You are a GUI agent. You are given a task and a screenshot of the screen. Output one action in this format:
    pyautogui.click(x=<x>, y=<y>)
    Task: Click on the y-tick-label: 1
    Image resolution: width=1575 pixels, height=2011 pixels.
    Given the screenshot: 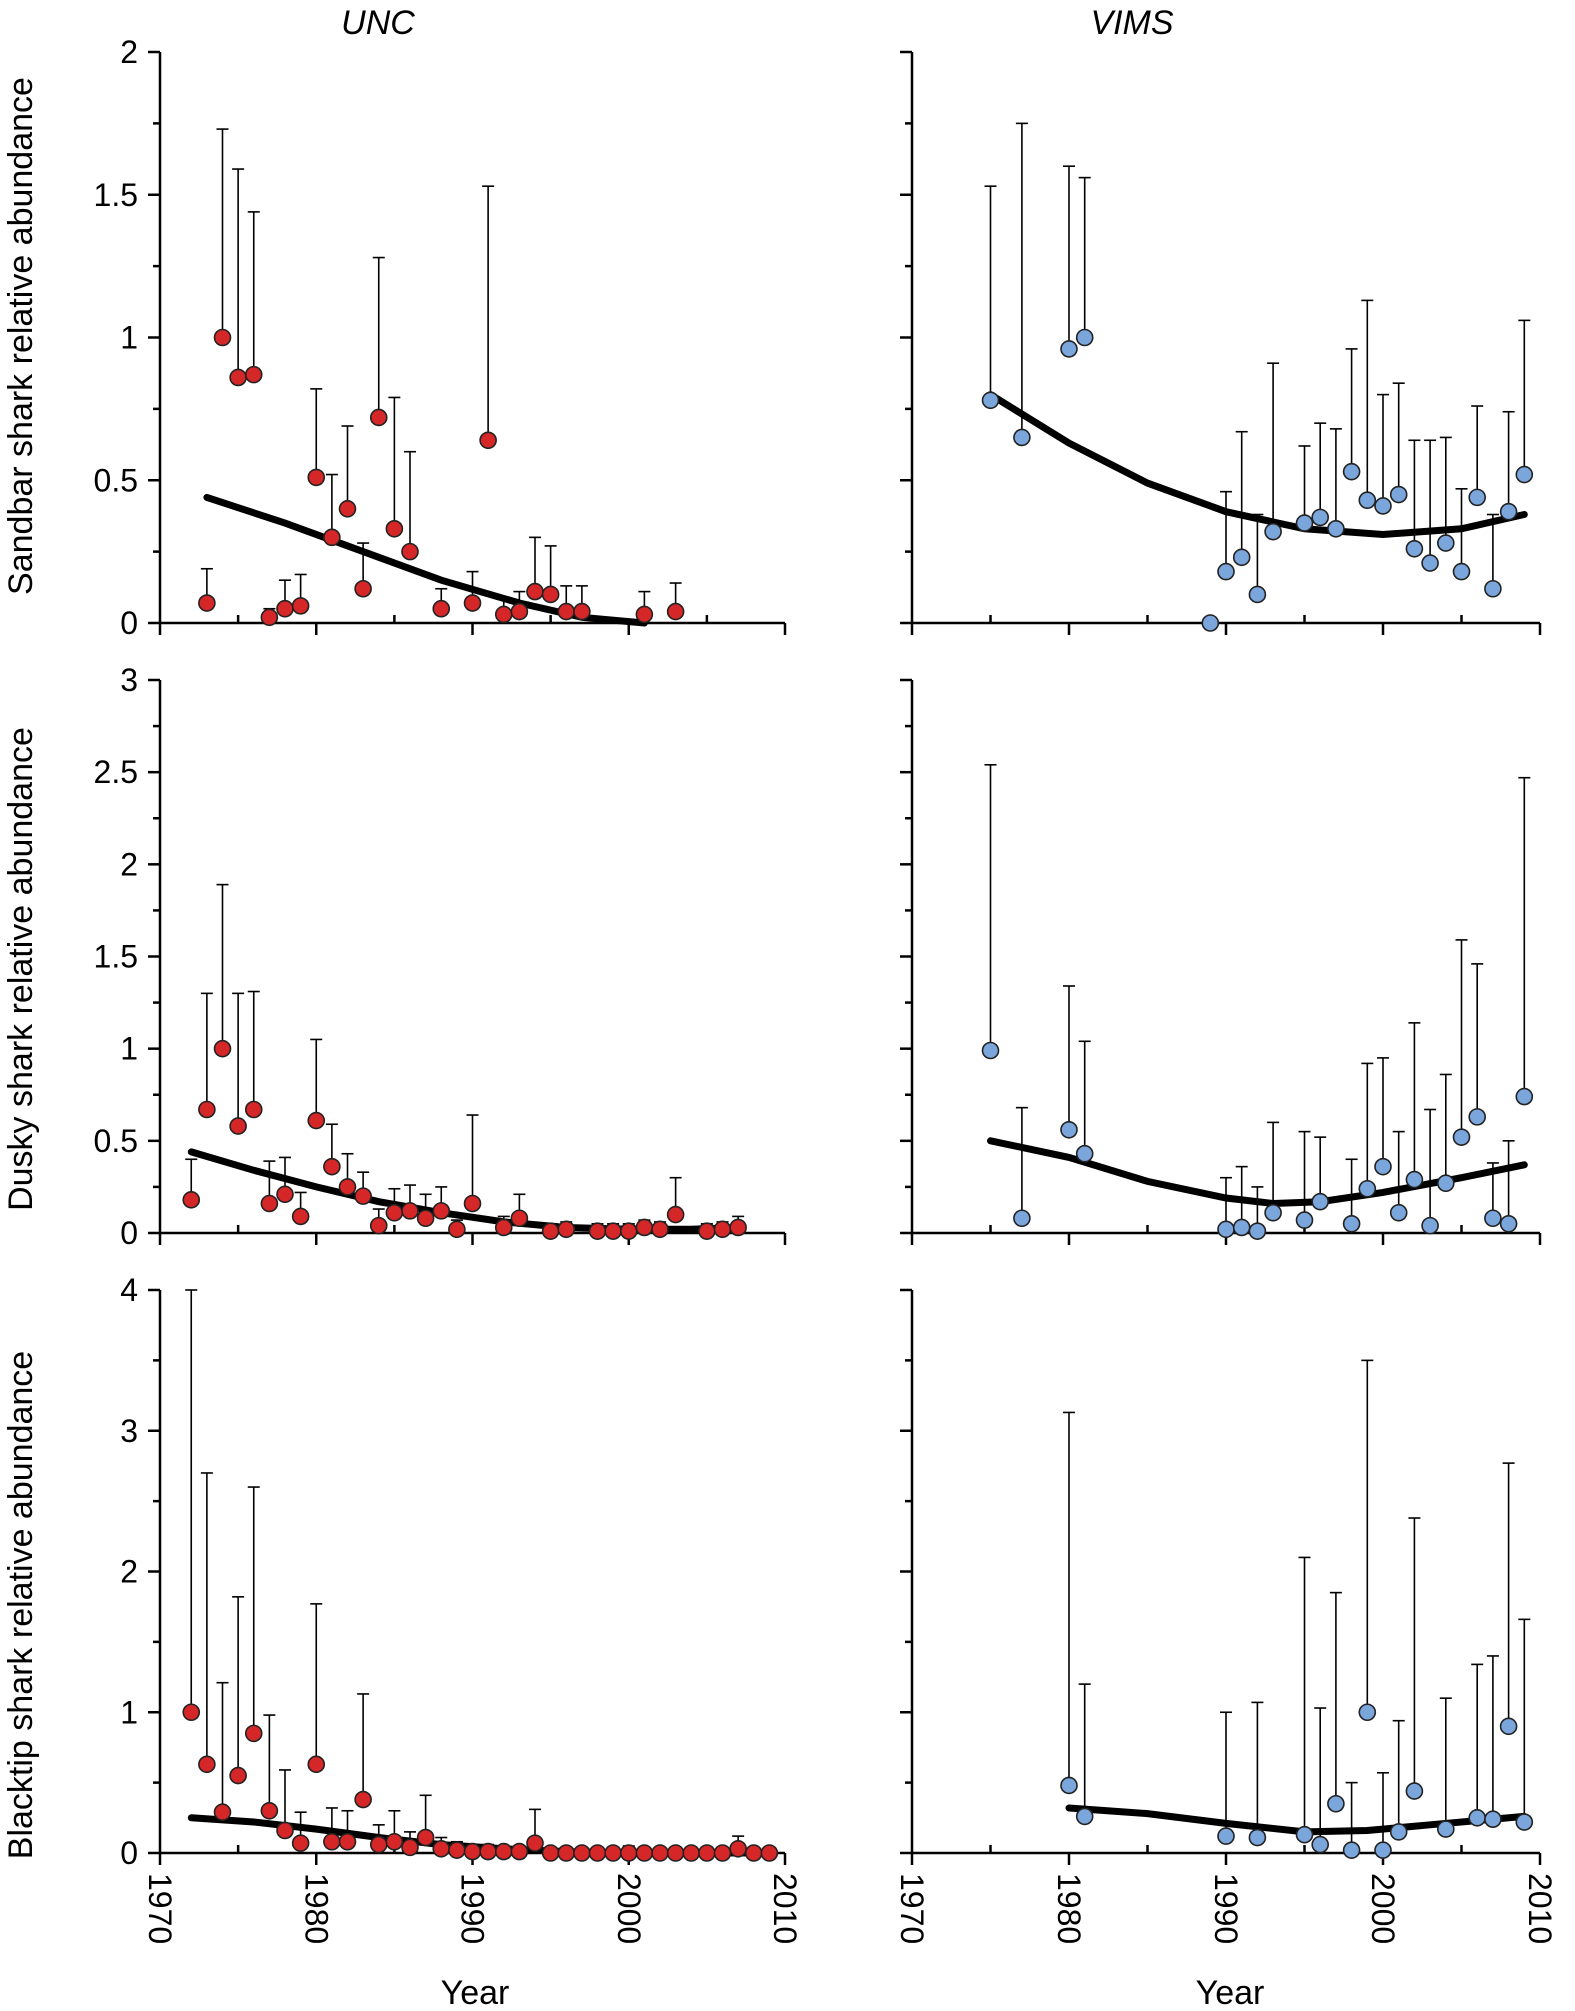 What is the action you would take?
    pyautogui.click(x=129, y=1049)
    